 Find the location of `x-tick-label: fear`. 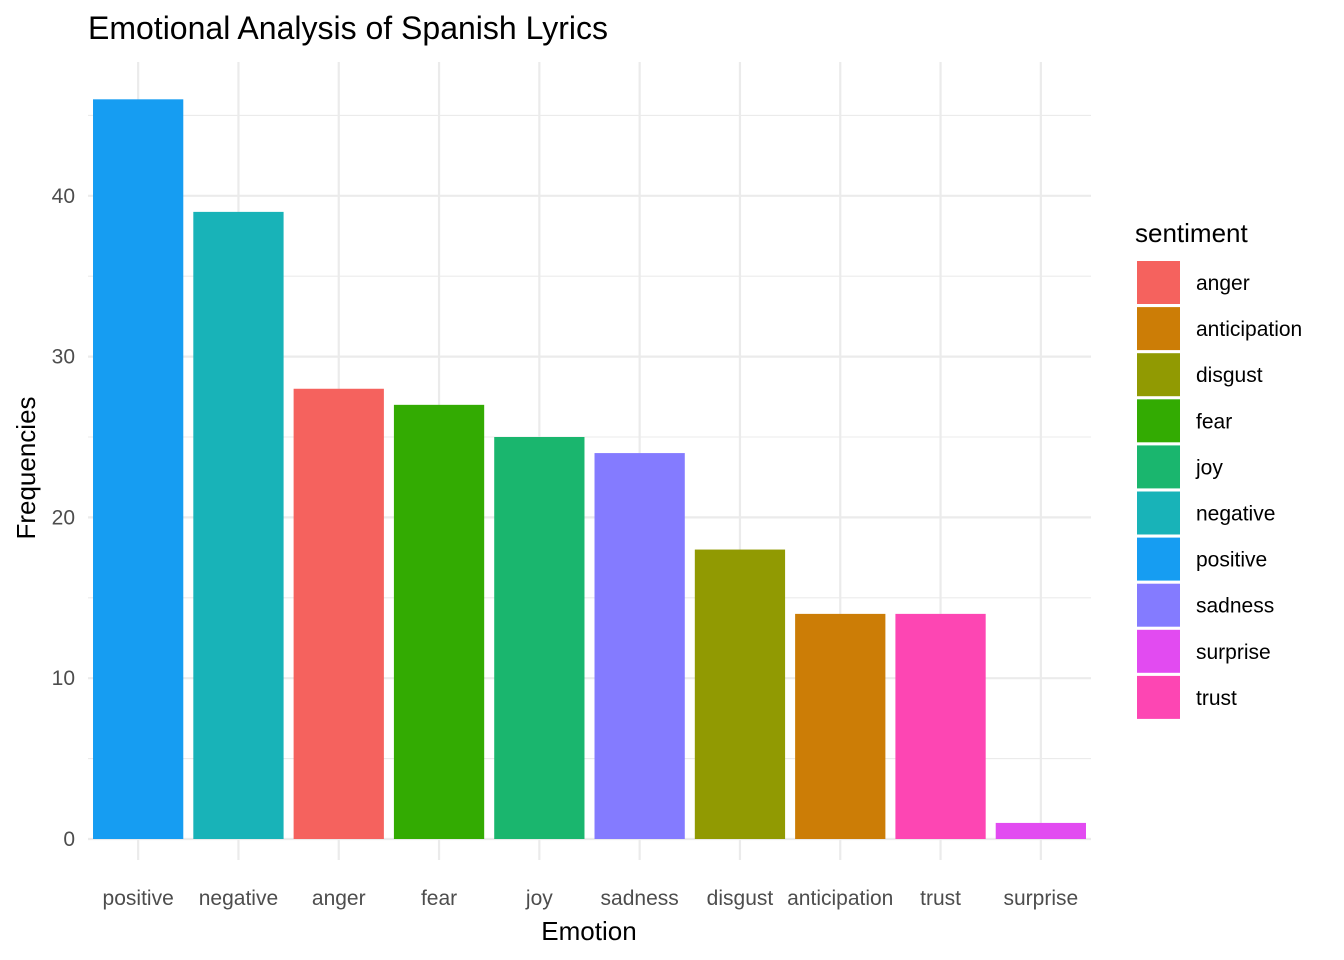

x-tick-label: fear is located at coordinates (439, 898).